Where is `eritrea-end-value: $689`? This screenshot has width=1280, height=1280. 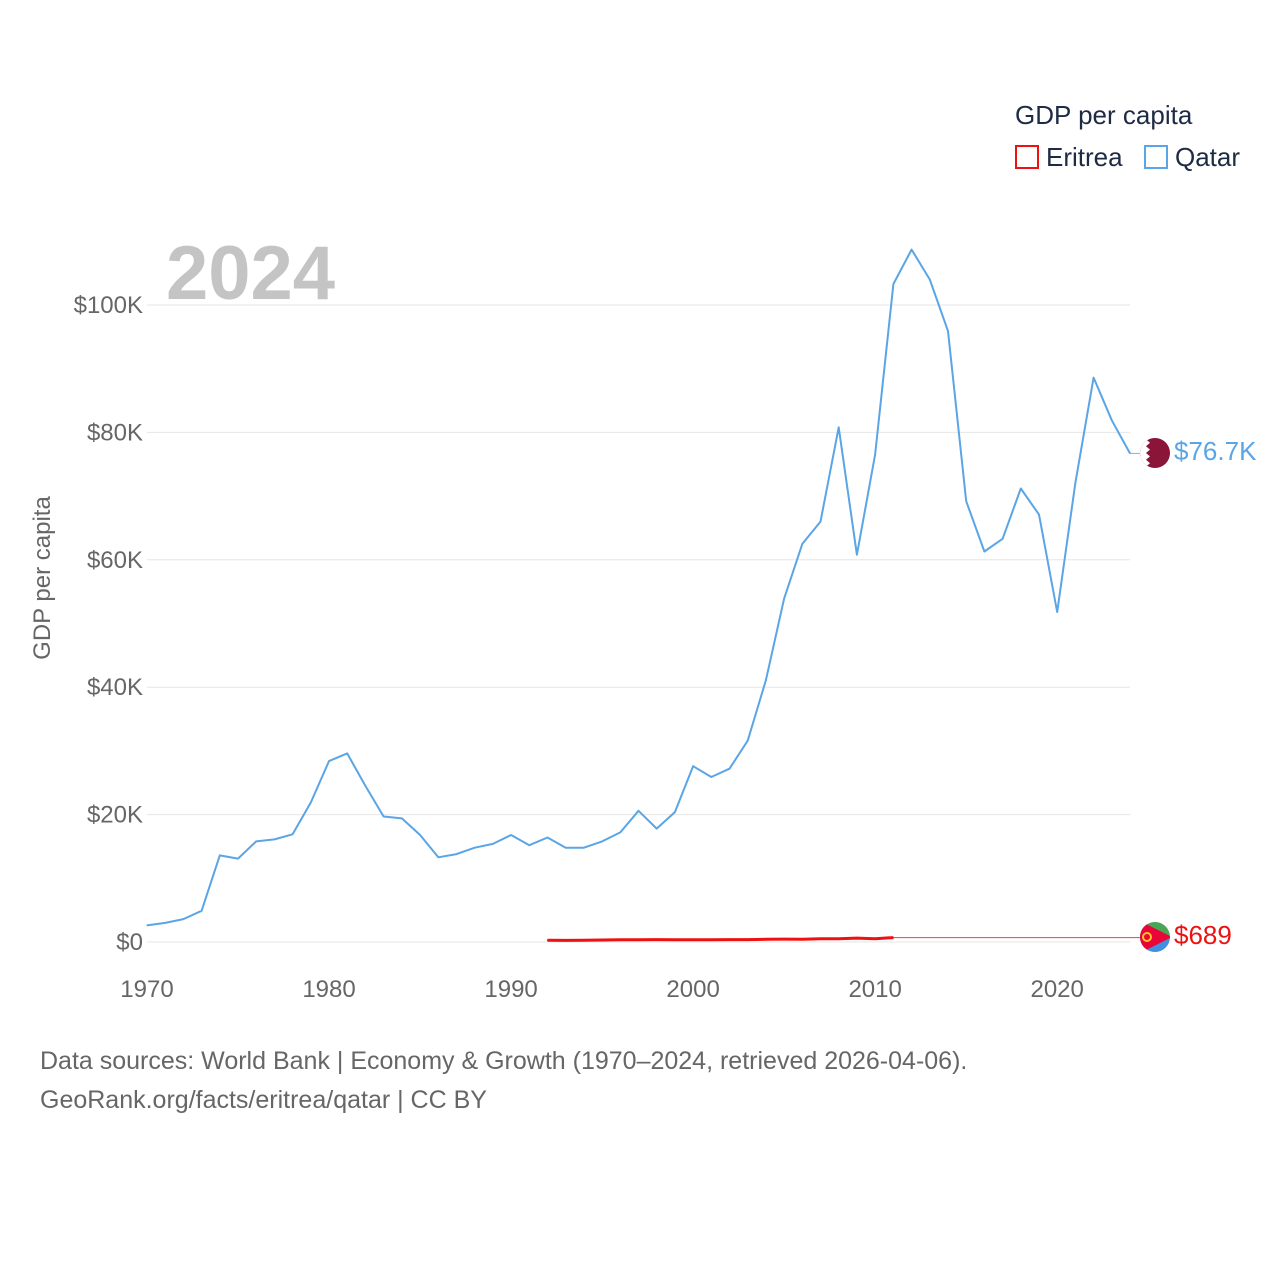
eritrea-end-value: $689 is located at coordinates (1203, 935).